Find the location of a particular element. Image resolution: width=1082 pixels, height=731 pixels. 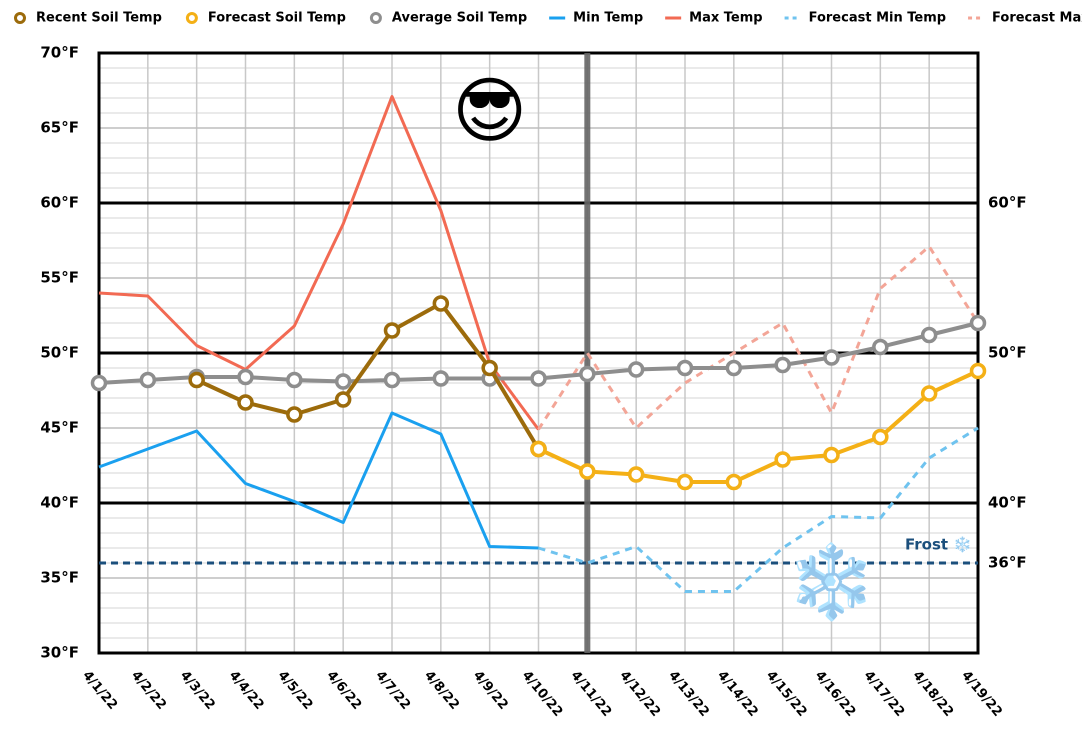

y2-tick-label: 50°F is located at coordinates (1007, 353).